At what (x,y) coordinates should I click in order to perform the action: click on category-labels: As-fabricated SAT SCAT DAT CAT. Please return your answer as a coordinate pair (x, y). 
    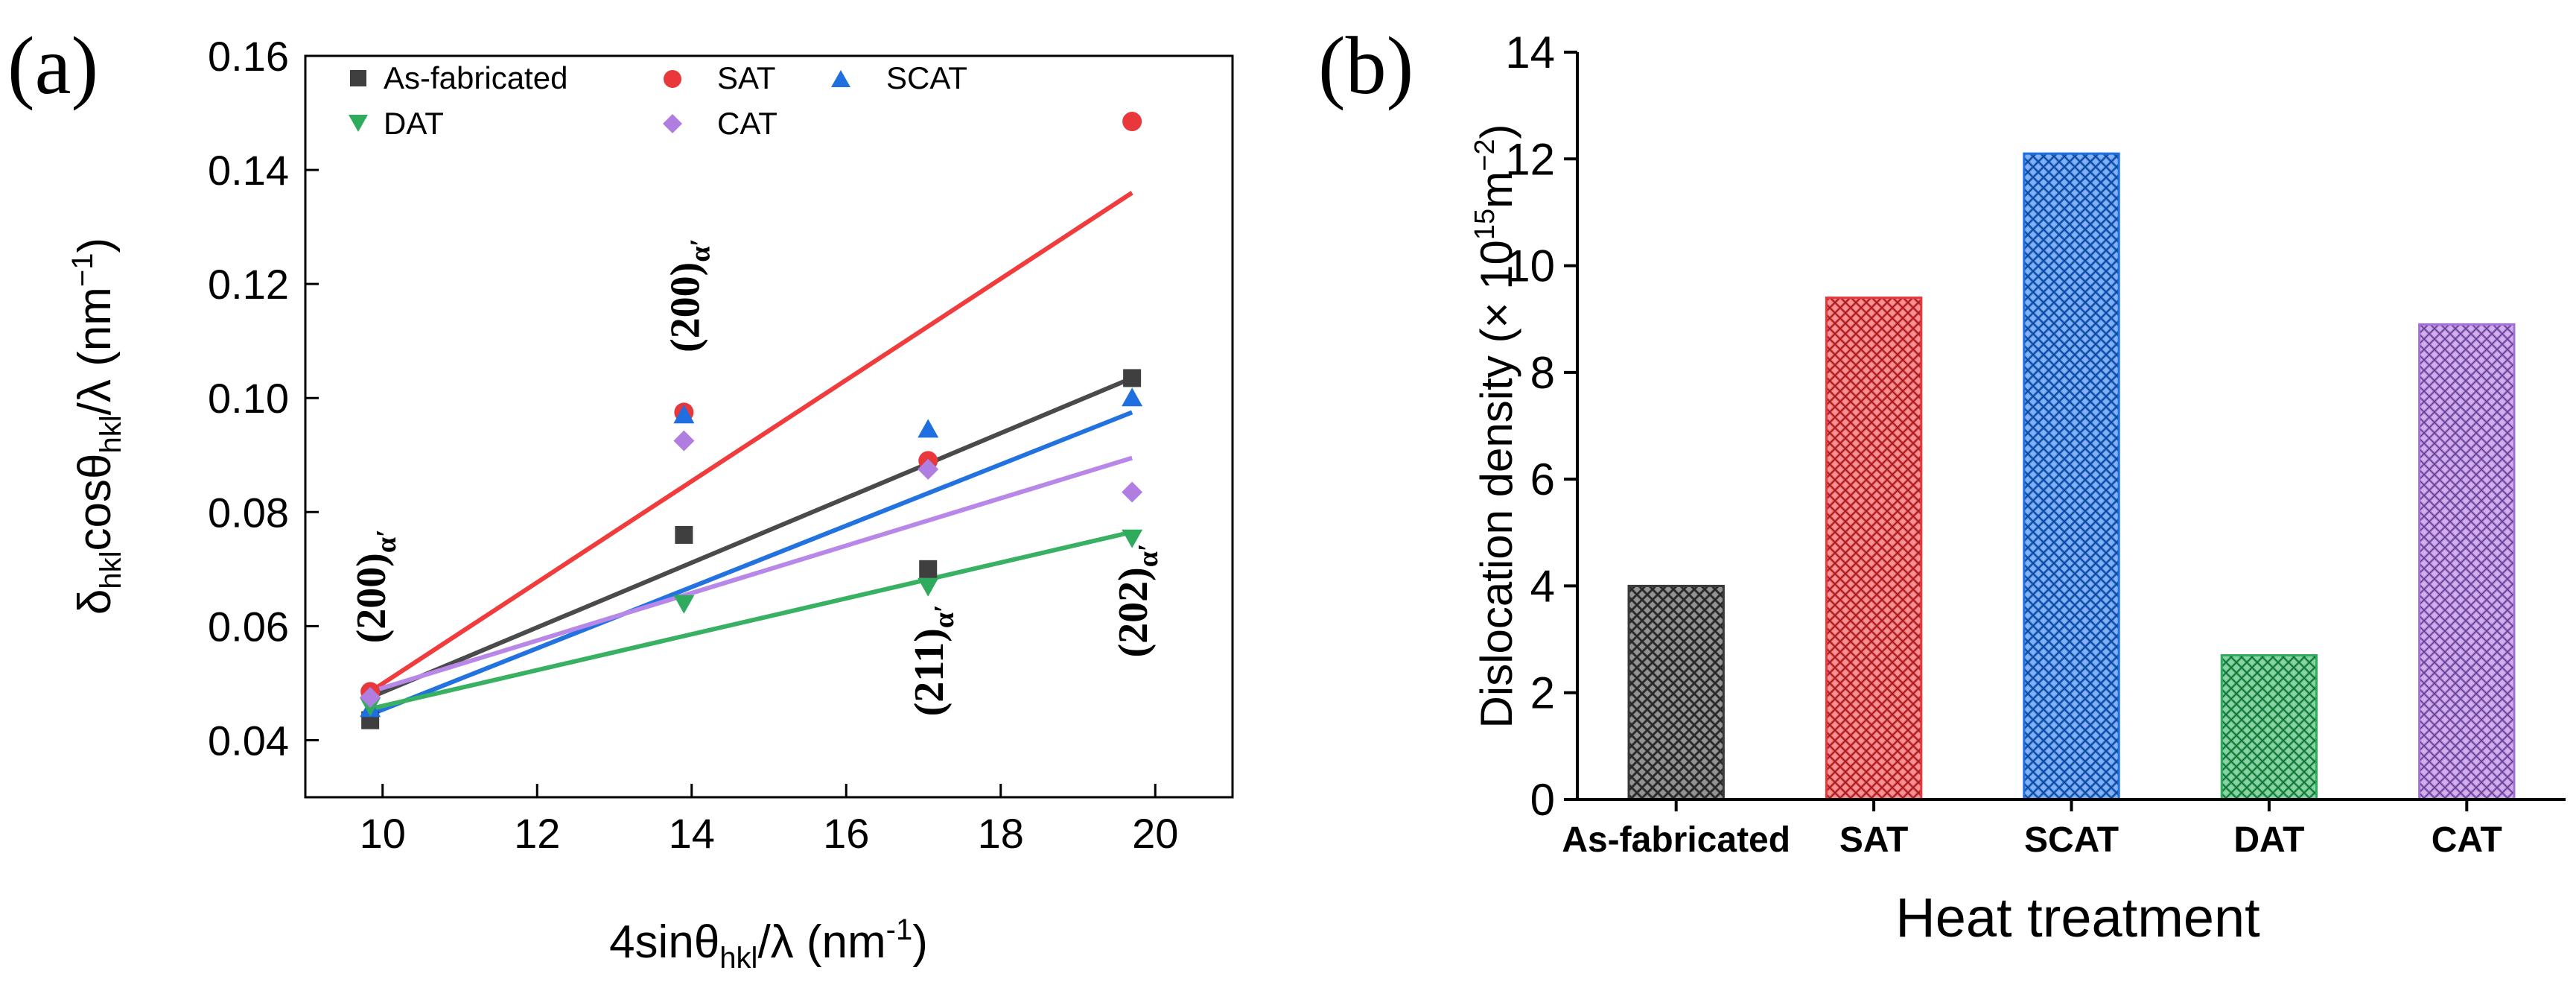
    Looking at the image, I should click on (2032, 829).